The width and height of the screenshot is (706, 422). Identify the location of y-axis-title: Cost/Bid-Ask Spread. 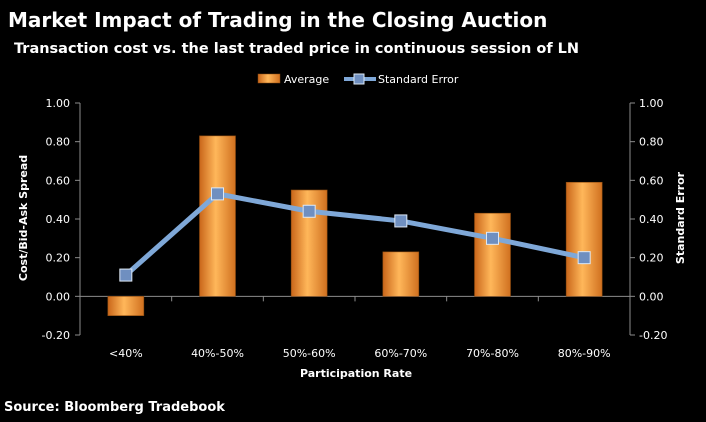
(23, 218).